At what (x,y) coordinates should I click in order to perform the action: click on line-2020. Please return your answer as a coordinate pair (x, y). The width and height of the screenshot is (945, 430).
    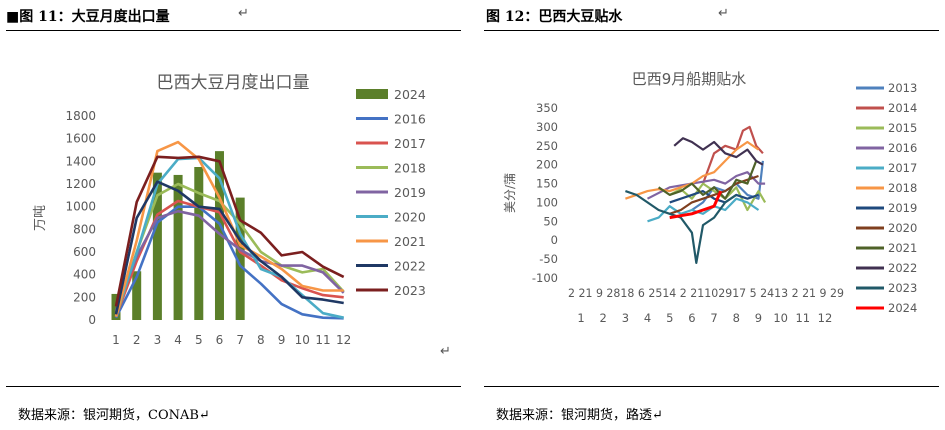
    Looking at the image, I should click on (714, 194).